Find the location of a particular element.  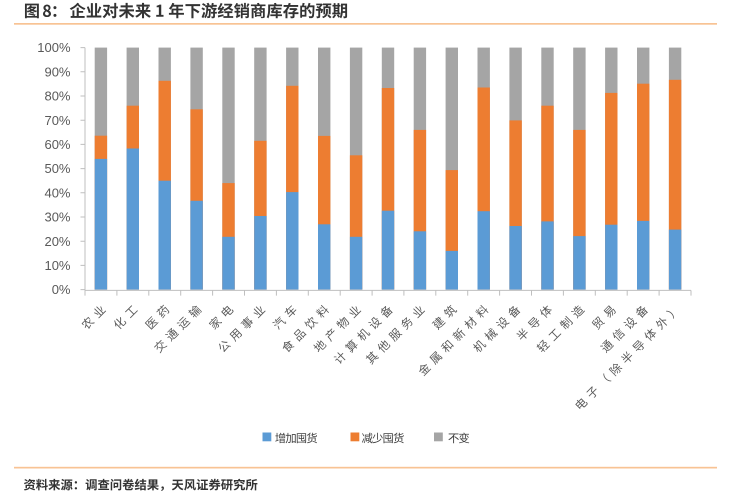

svg-text: 60% is located at coordinates (57, 144).